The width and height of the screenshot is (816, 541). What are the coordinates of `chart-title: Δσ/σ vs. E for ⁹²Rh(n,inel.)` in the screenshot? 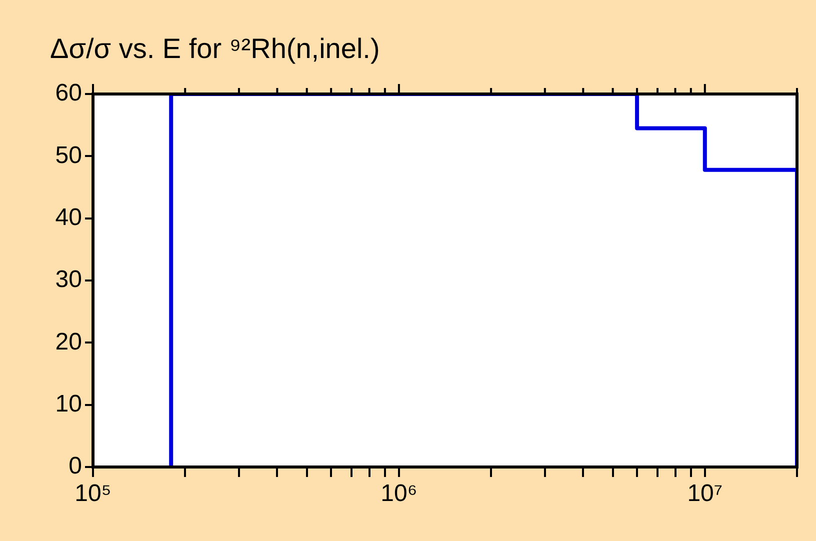 It's located at (215, 48).